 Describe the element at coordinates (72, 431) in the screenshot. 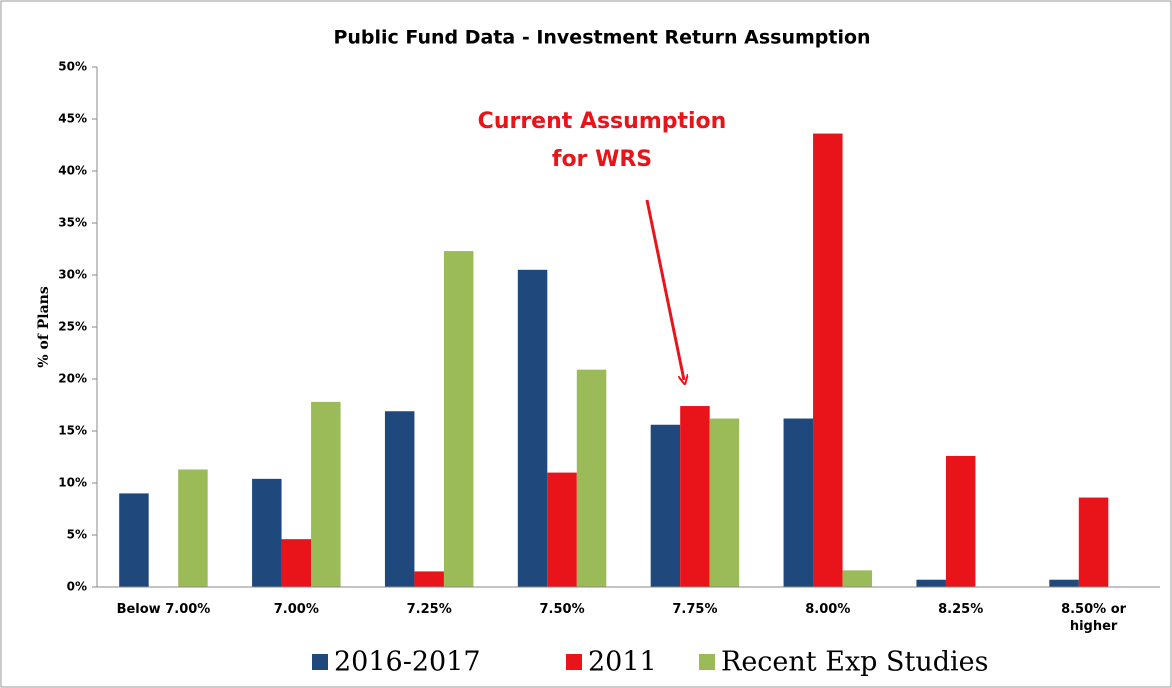

I see `y-tick-label: 15%` at that location.